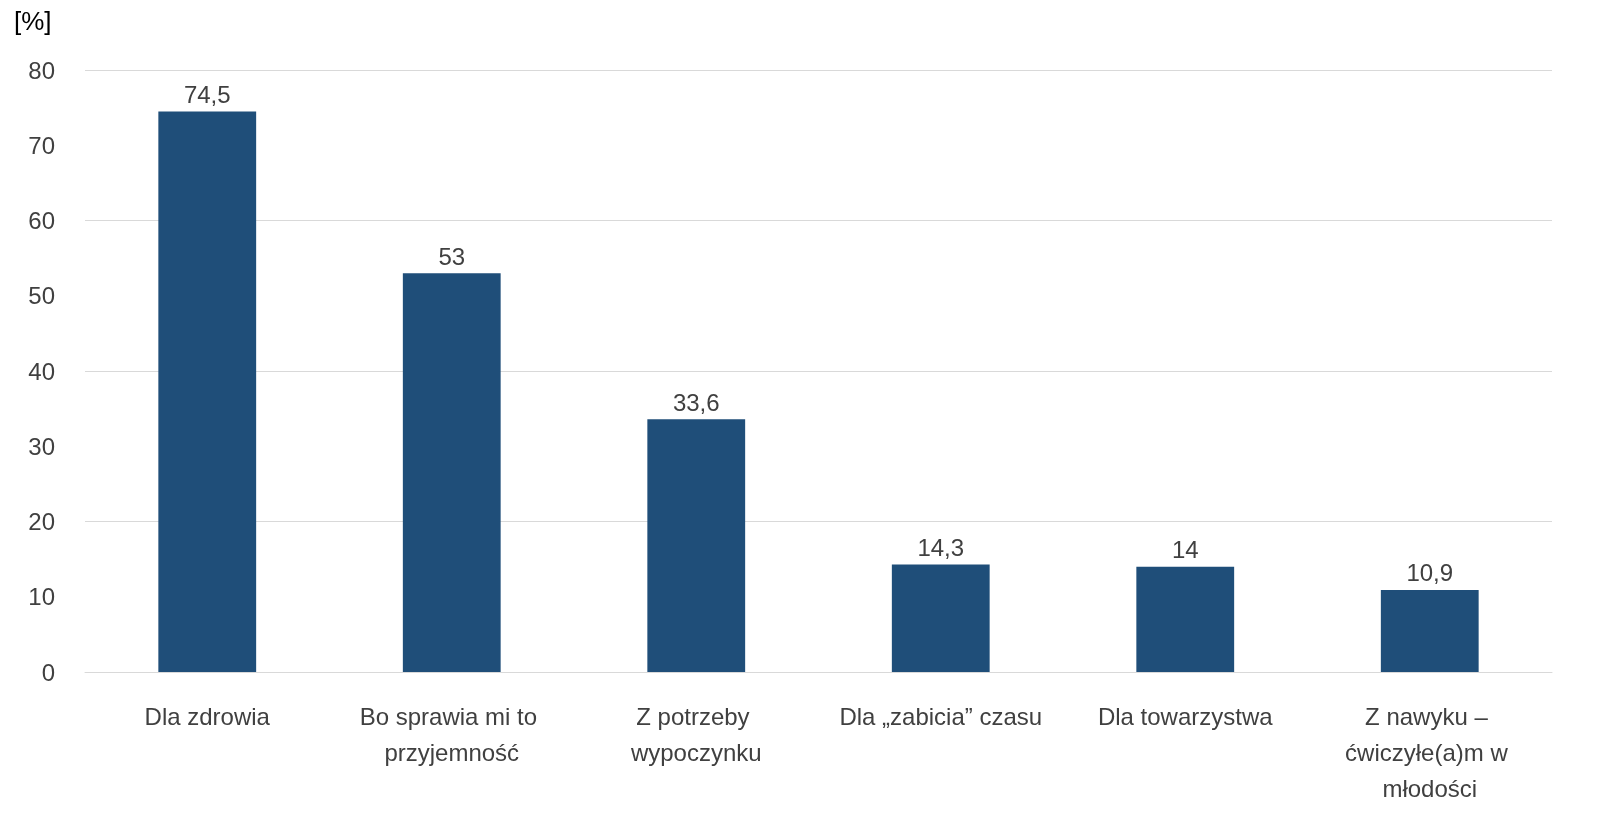  What do you see at coordinates (48, 672) in the screenshot?
I see `y-tick-label: 0` at bounding box center [48, 672].